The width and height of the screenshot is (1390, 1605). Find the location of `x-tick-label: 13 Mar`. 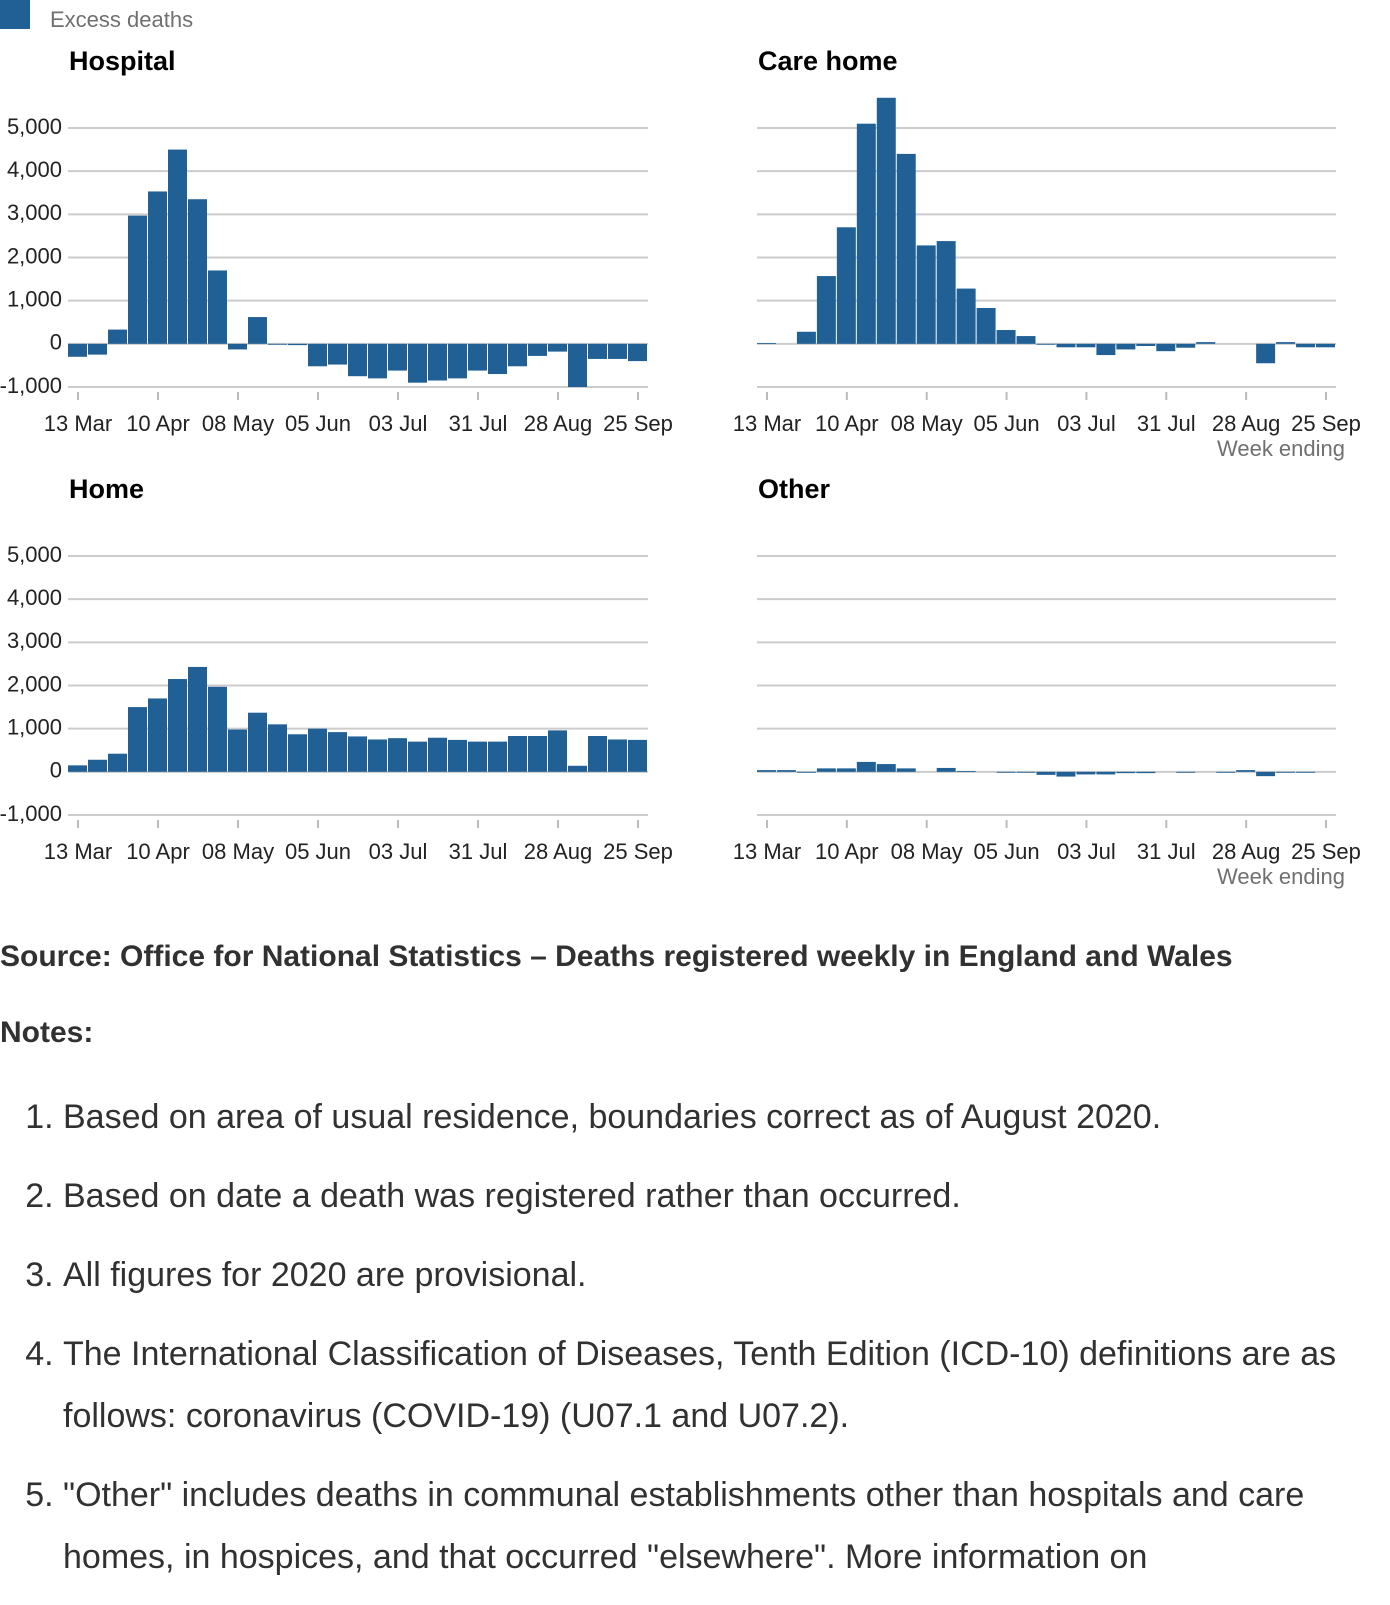

x-tick-label: 13 Mar is located at coordinates (767, 423).